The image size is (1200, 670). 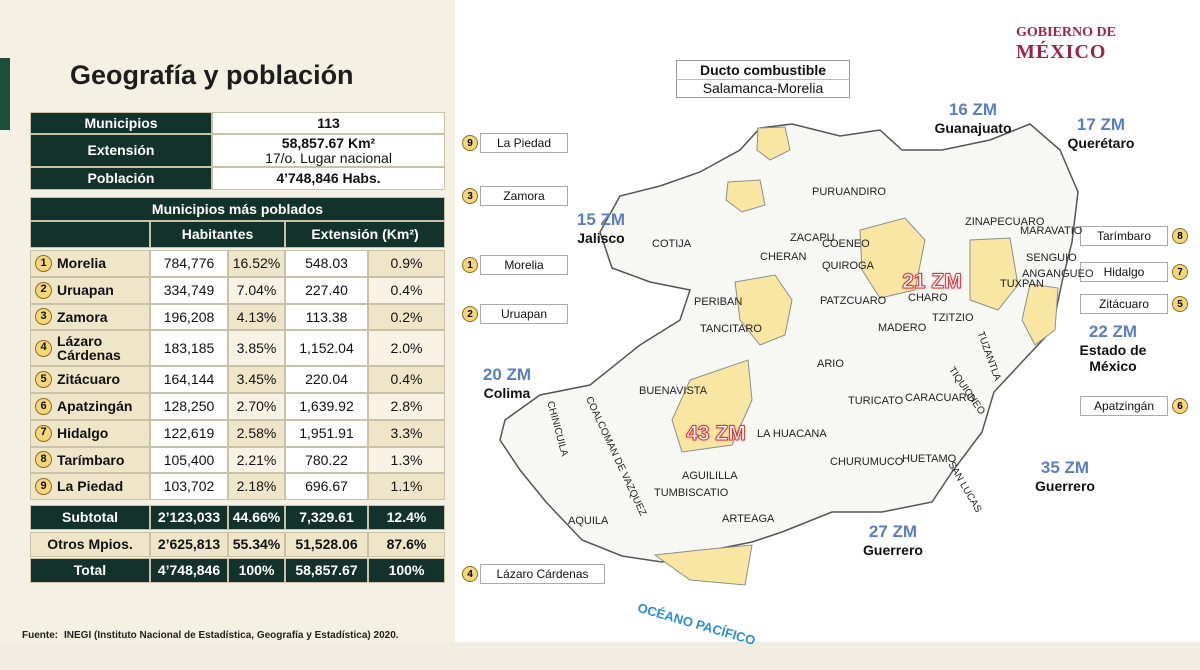 What do you see at coordinates (716, 434) in the screenshot?
I see `inner-zone: 43 ZM` at bounding box center [716, 434].